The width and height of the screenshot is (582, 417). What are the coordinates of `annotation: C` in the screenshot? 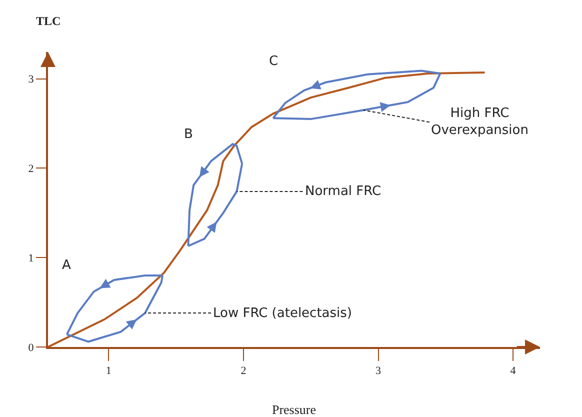 It's located at (273, 61).